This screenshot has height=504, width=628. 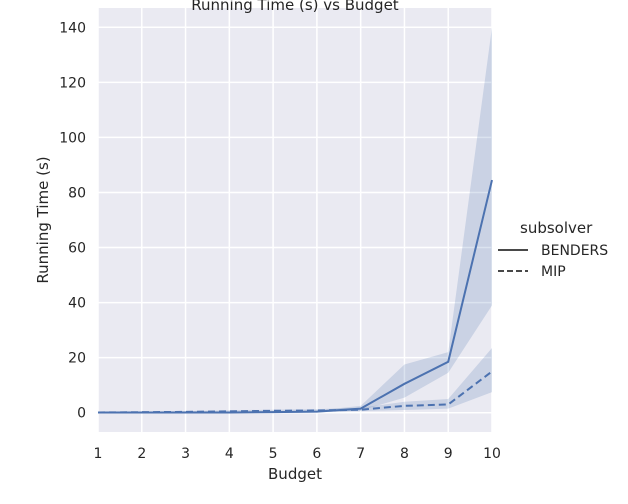 I want to click on x-tick-label: 10, so click(x=492, y=454).